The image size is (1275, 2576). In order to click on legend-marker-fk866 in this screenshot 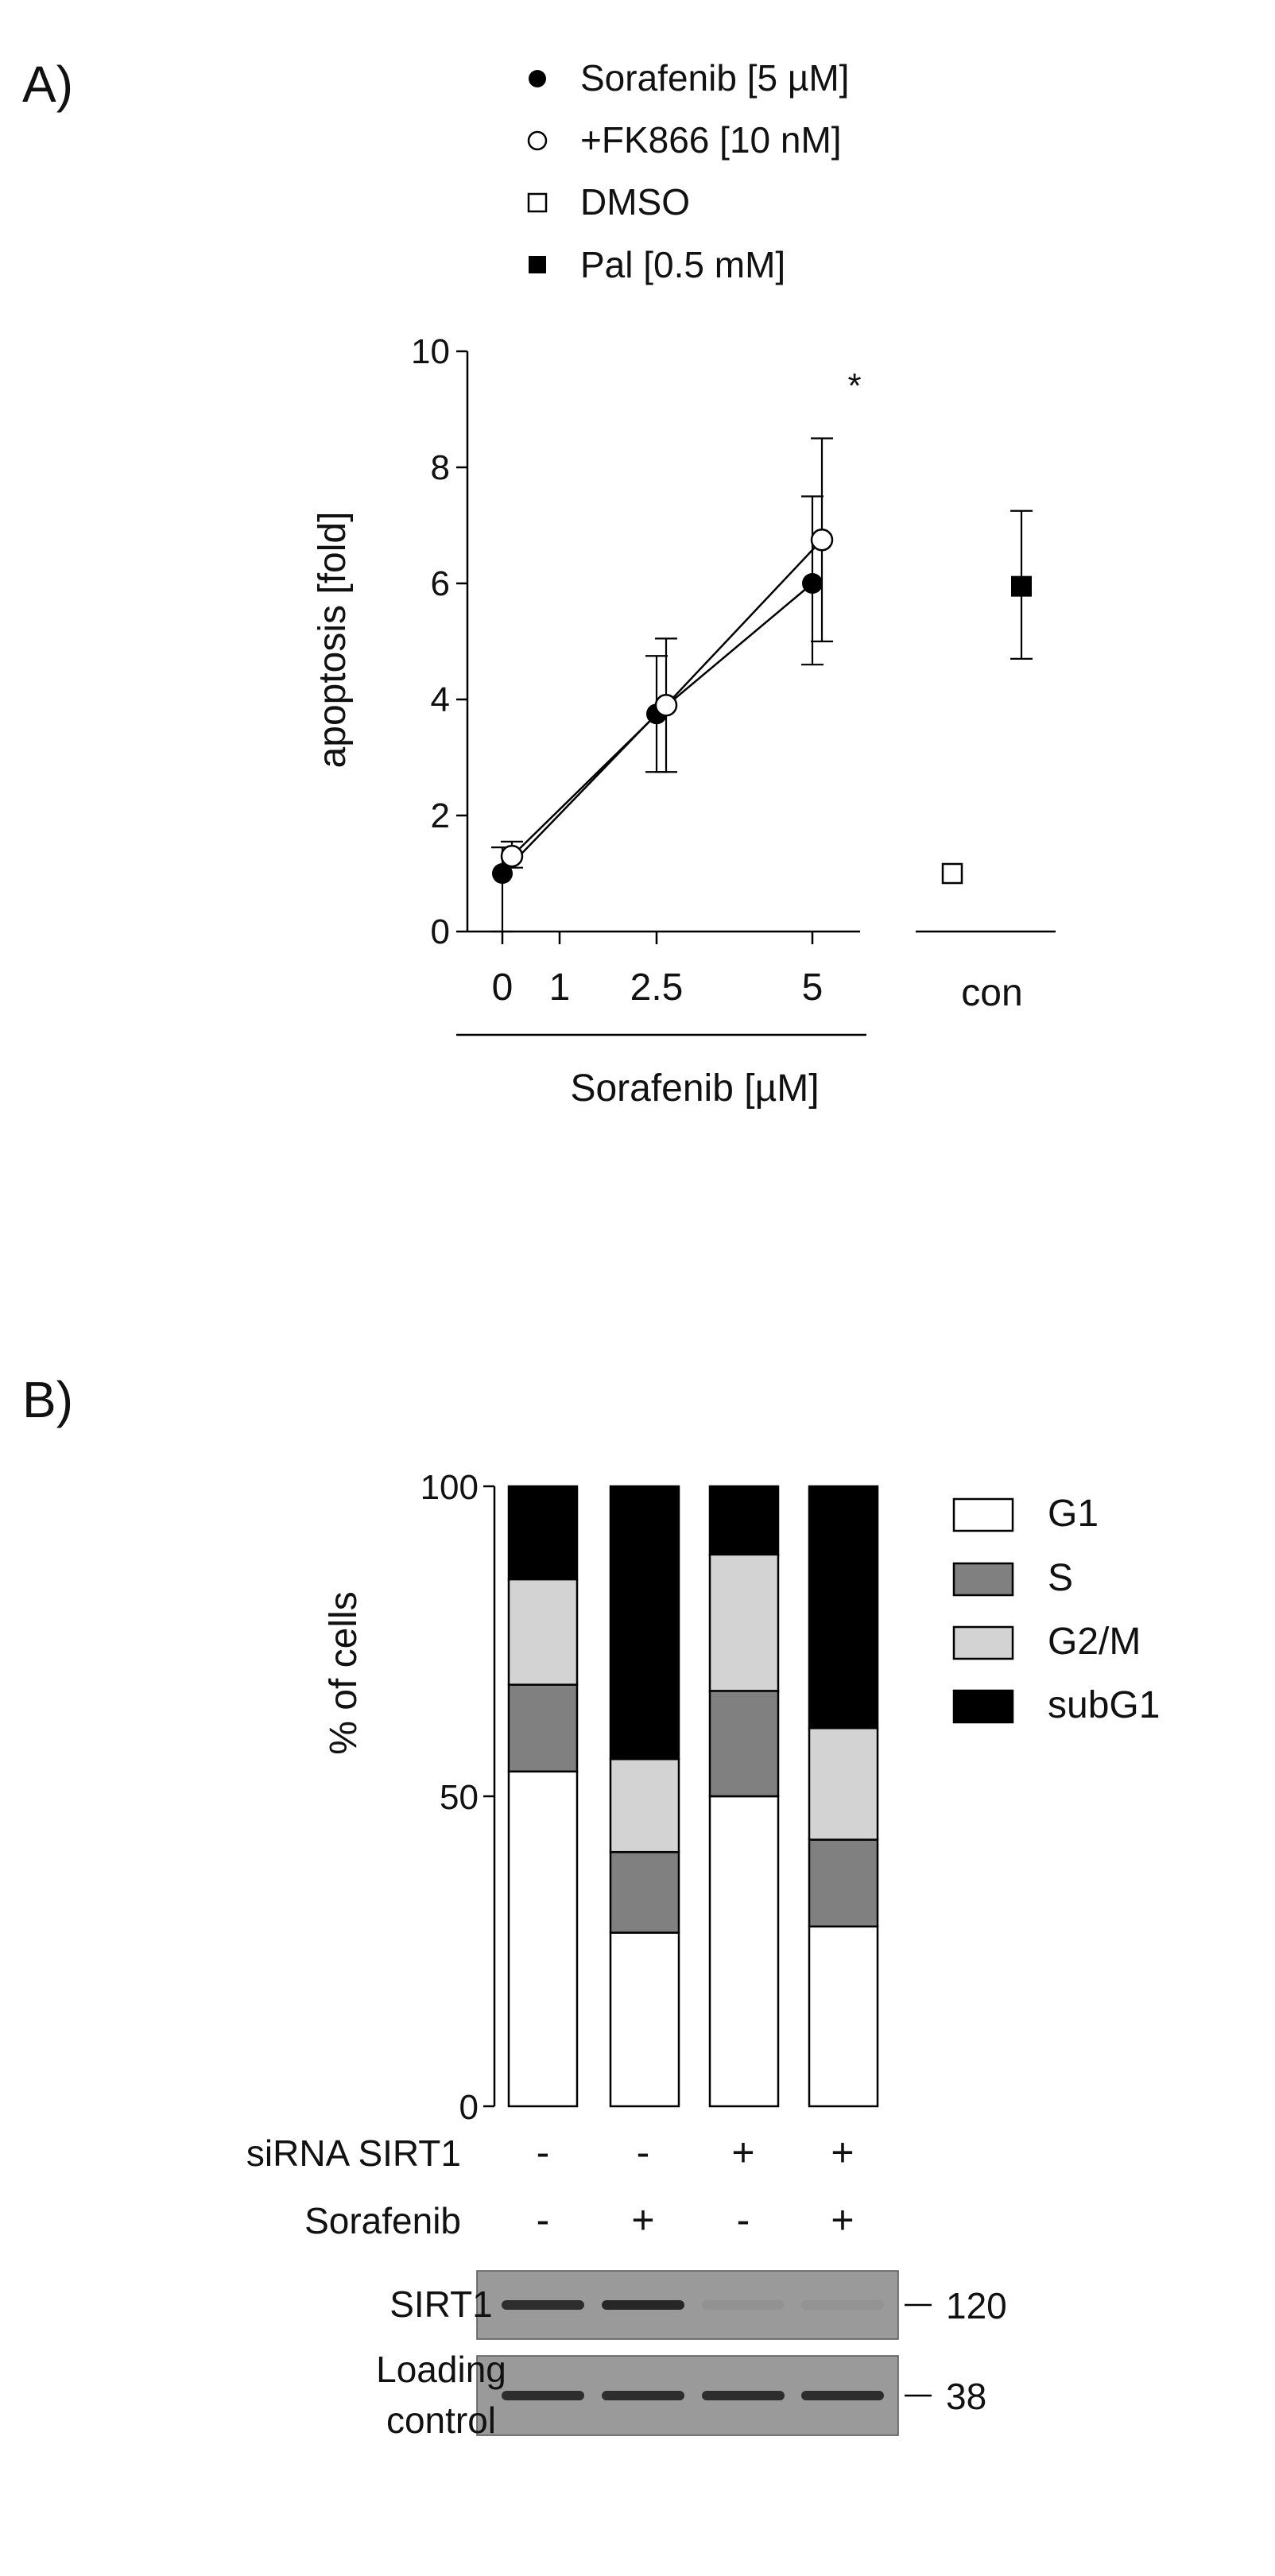, I will do `click(537, 140)`.